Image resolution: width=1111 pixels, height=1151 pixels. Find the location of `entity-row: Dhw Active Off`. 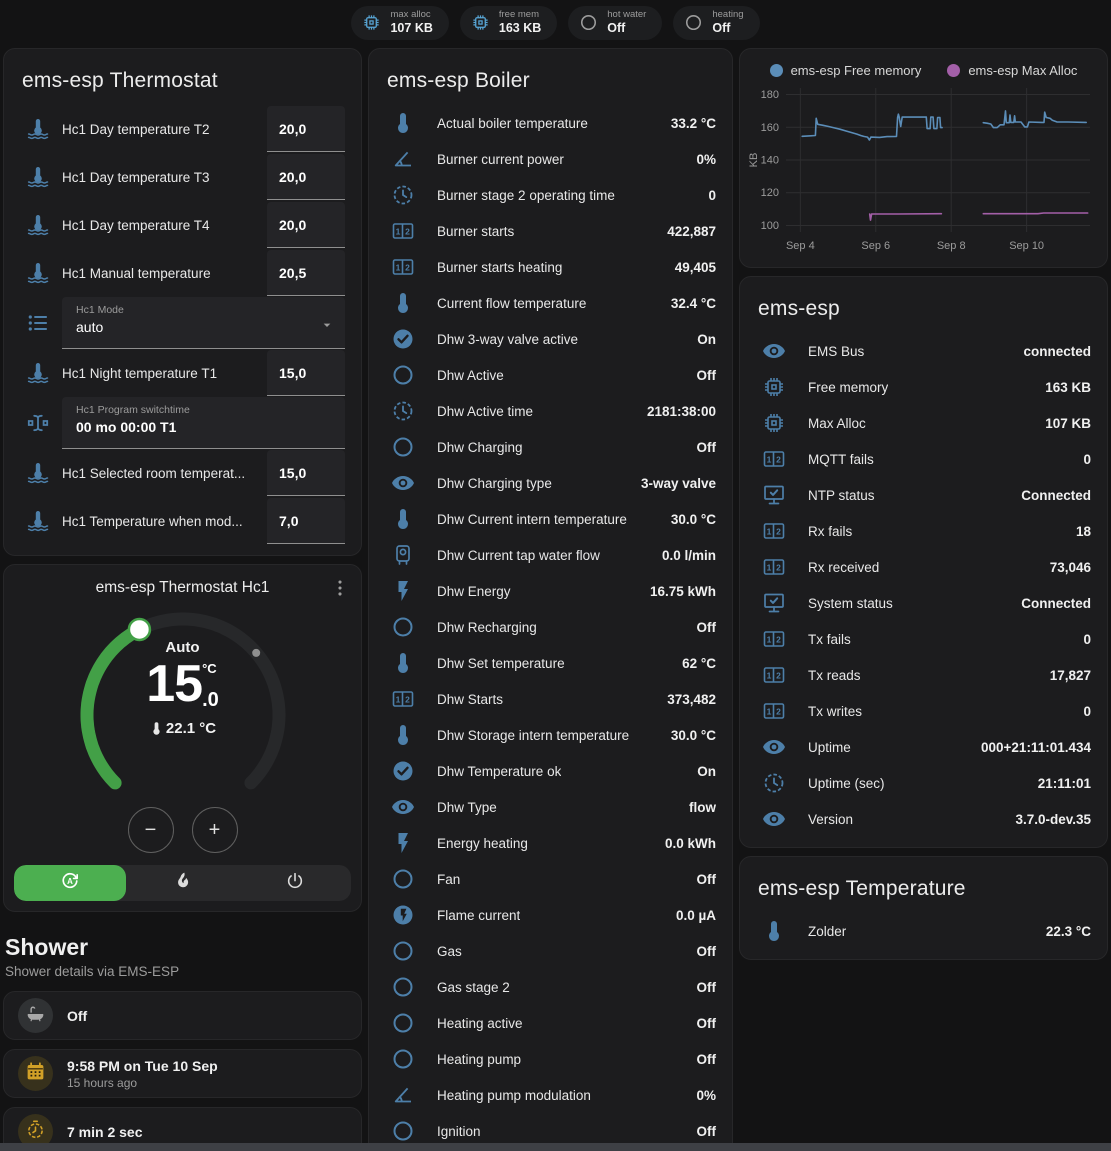

entity-row: Dhw Active Off is located at coordinates (550, 375).